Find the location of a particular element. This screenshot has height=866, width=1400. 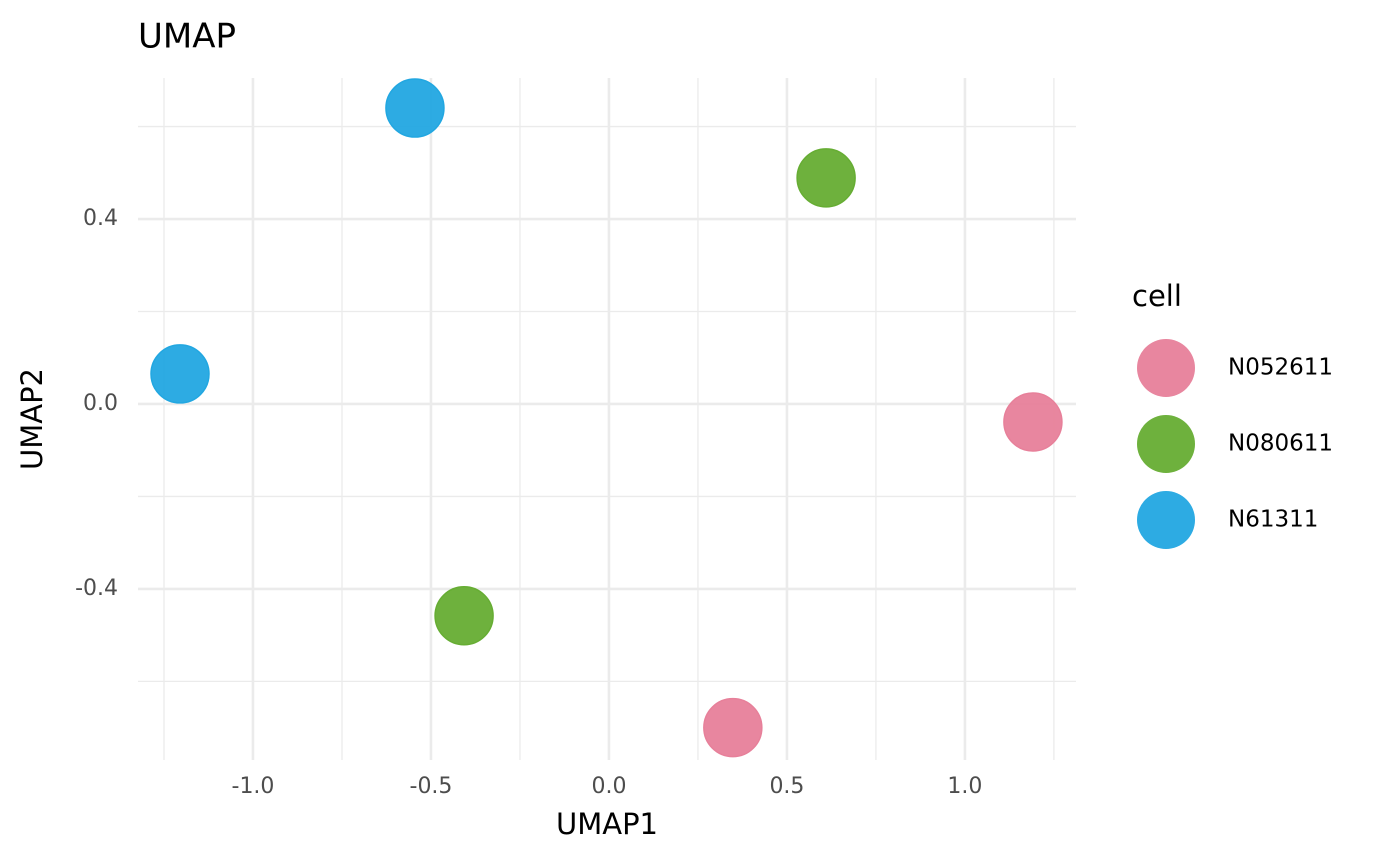

x-axis-label: UMAP1 is located at coordinates (607, 824).